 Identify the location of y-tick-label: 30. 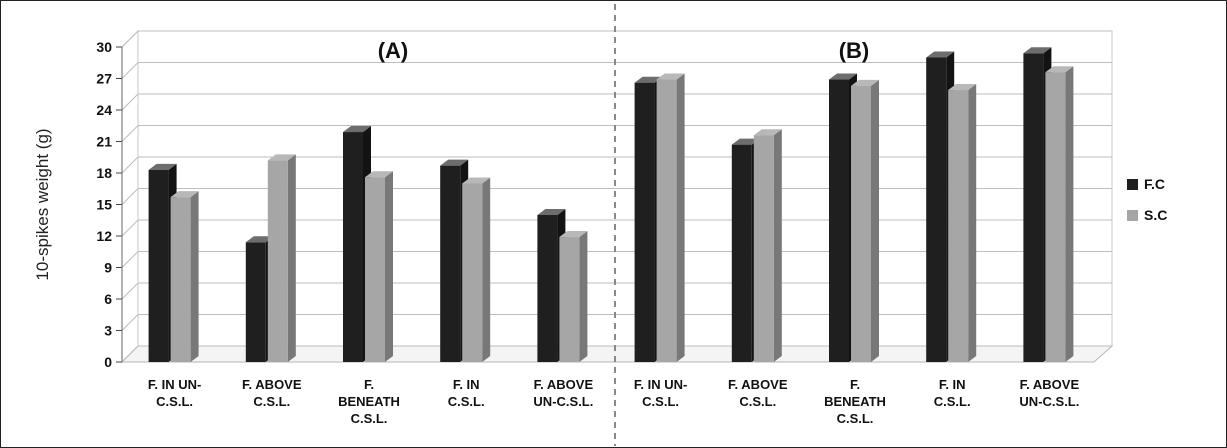
(104, 47).